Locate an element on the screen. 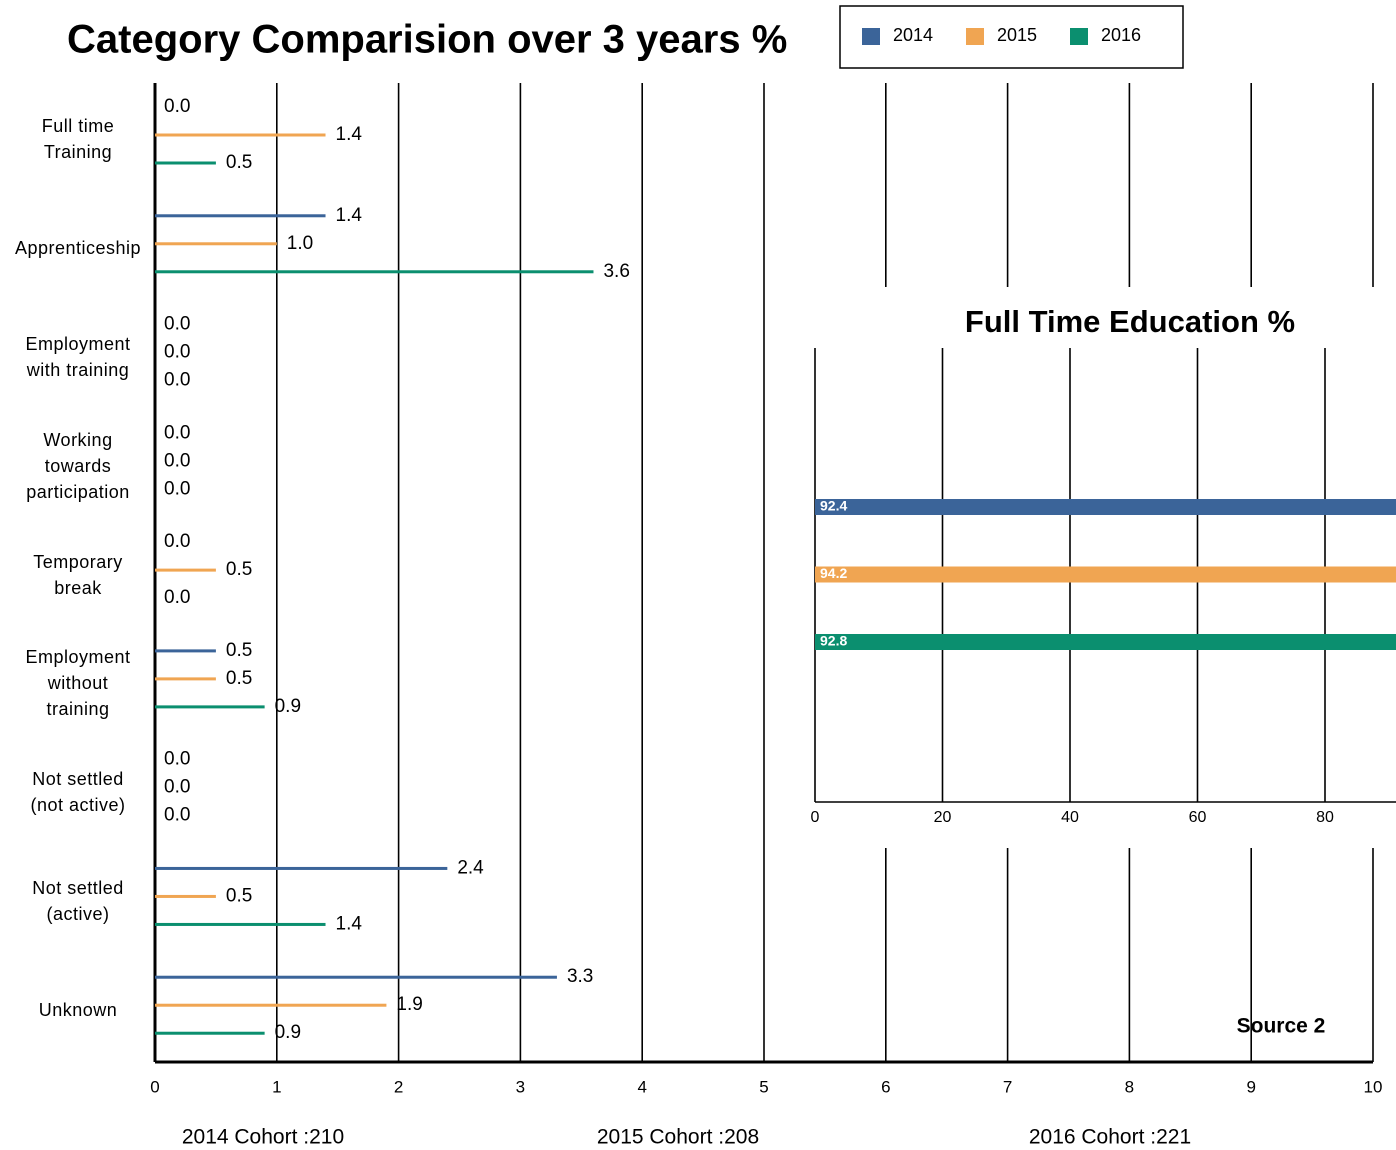 Image resolution: width=1396 pixels, height=1150 pixels. chart-title: Category Comparision over 3 years % is located at coordinates (427, 40).